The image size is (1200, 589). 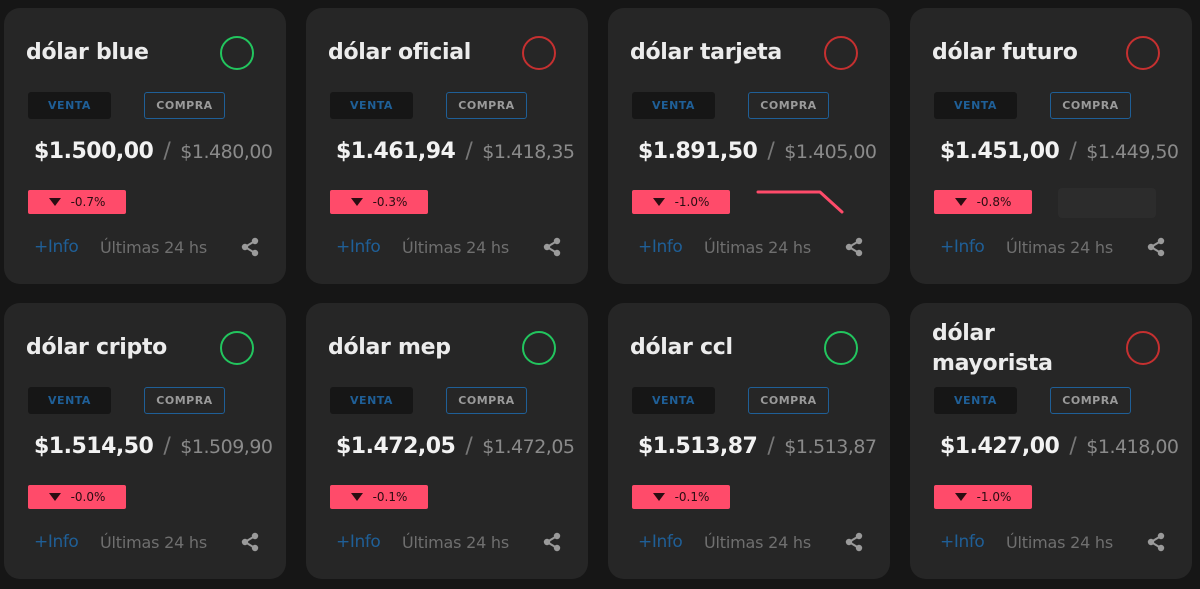 What do you see at coordinates (800, 202) in the screenshot?
I see `sparkline-line` at bounding box center [800, 202].